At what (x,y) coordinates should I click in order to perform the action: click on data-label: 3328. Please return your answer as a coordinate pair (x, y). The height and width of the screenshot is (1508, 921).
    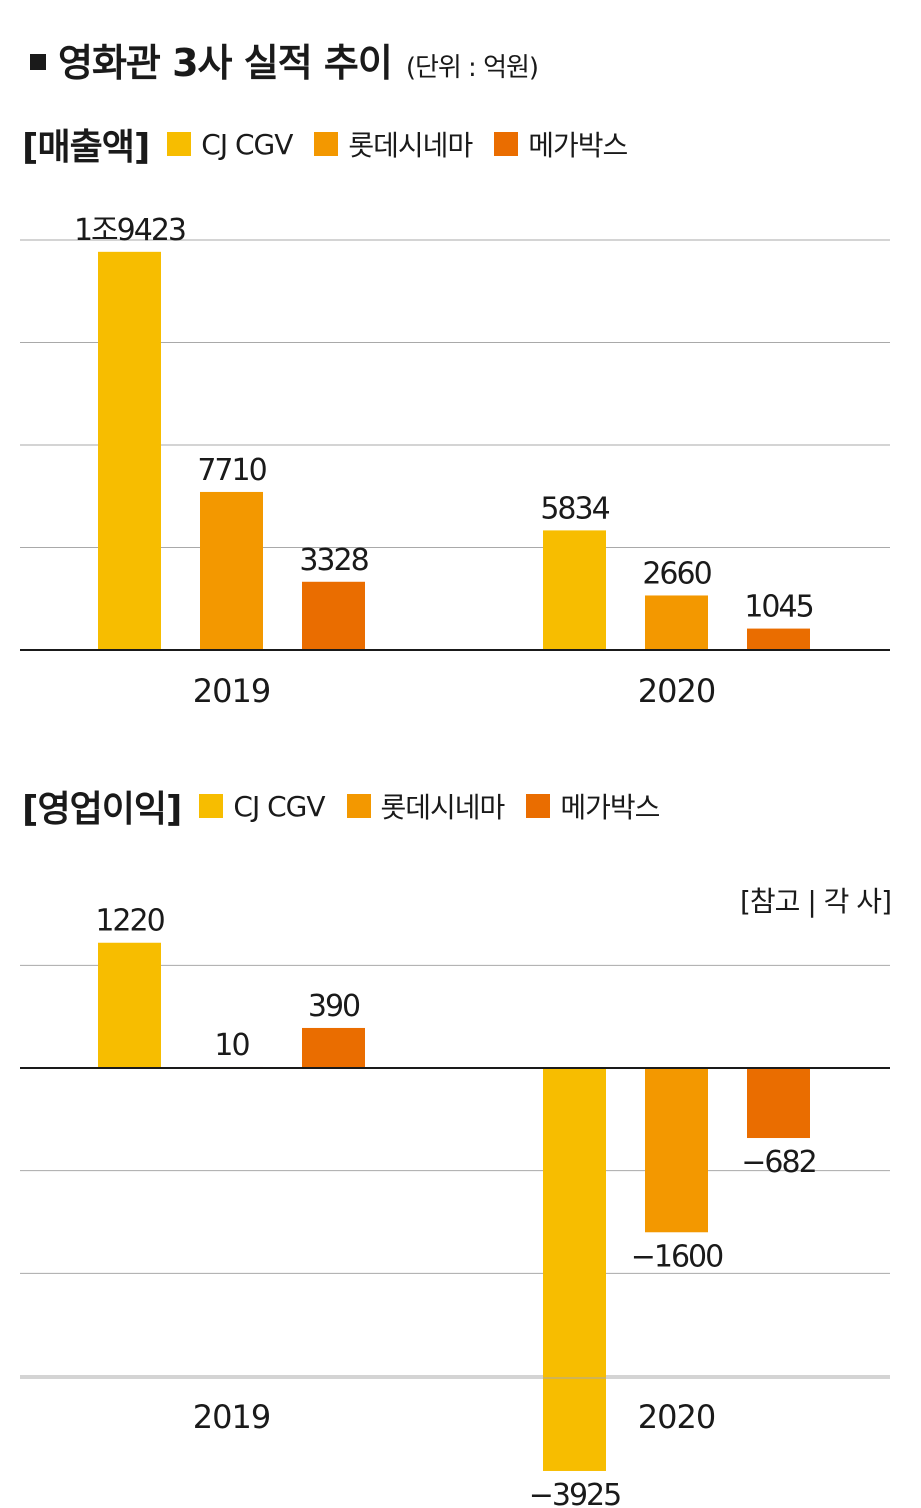
    Looking at the image, I should click on (333, 560).